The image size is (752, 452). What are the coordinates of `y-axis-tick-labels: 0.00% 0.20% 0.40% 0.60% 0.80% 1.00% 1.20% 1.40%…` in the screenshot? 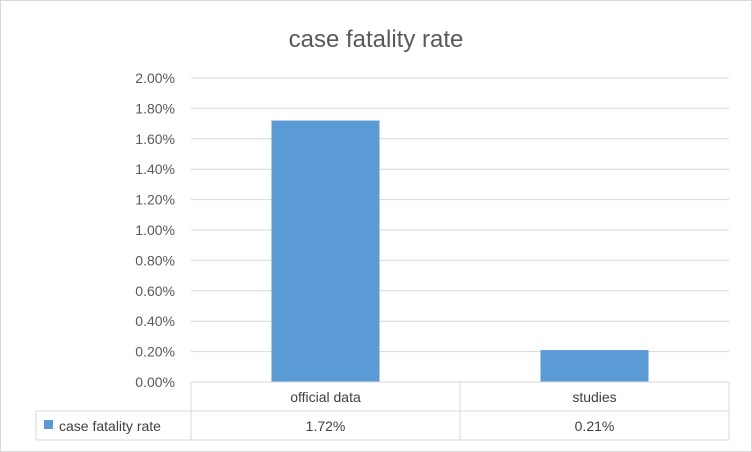 It's located at (155, 230).